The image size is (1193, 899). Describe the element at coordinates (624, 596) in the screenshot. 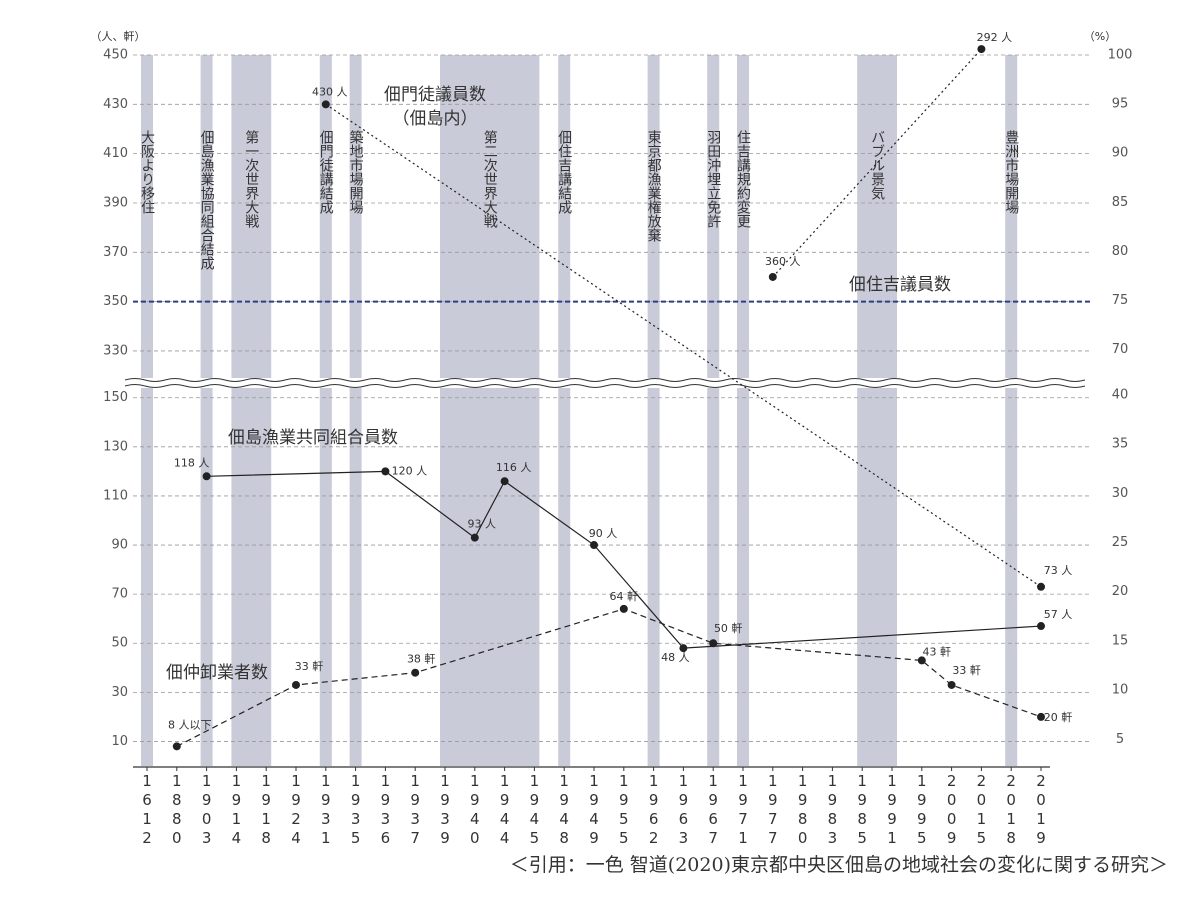

I see `value-label: 64 軒` at that location.